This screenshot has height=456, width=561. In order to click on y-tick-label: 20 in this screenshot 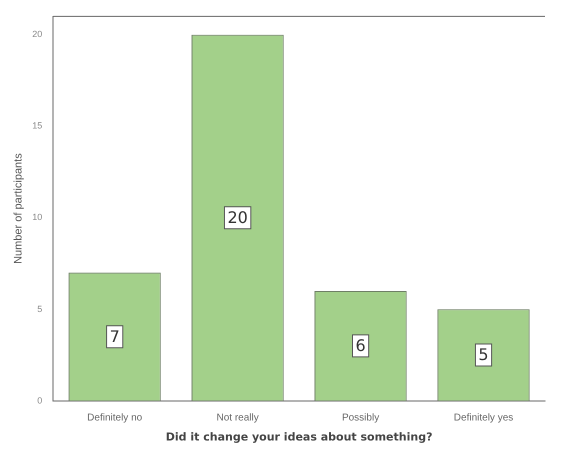, I will do `click(37, 34)`.